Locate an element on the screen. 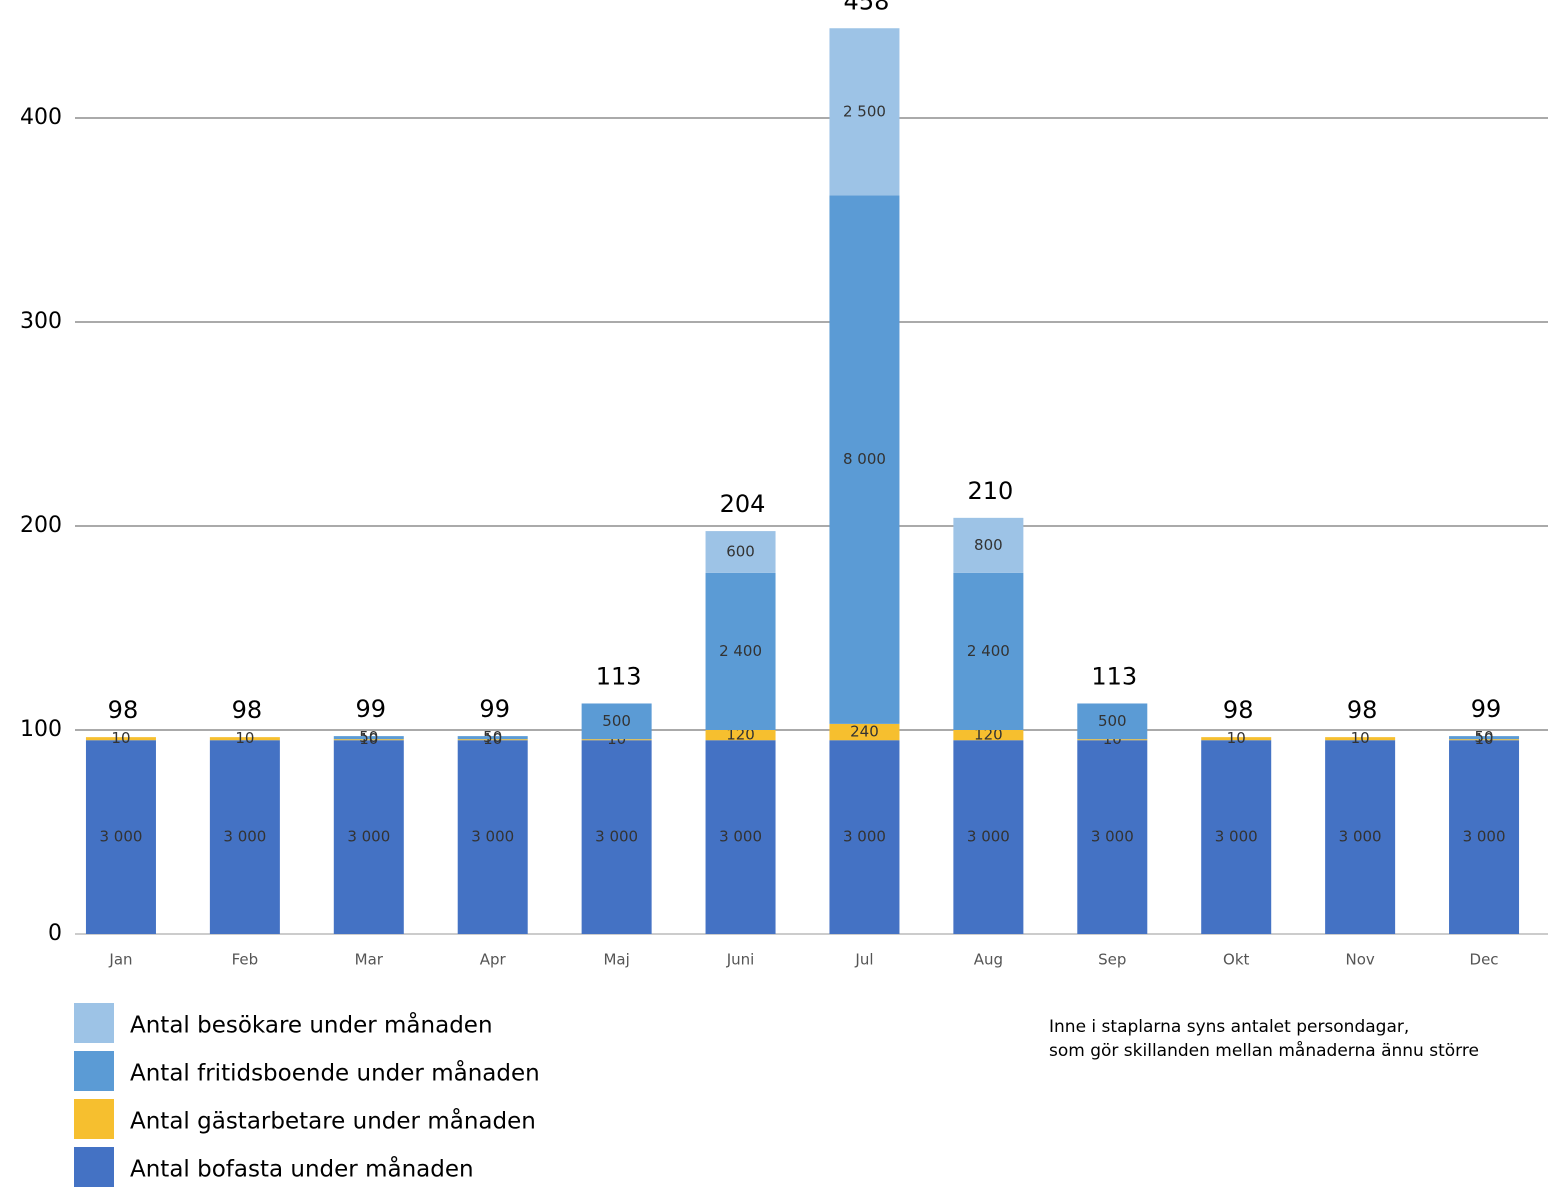 The image size is (1567, 1204). y-tick-label: 400 is located at coordinates (41, 117).